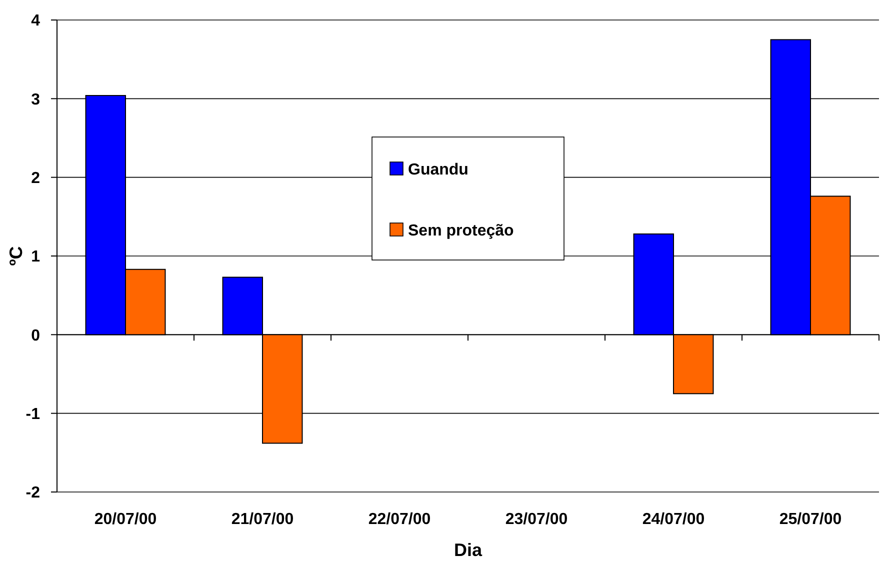  I want to click on x-tick-label: 22/07/00, so click(399, 519).